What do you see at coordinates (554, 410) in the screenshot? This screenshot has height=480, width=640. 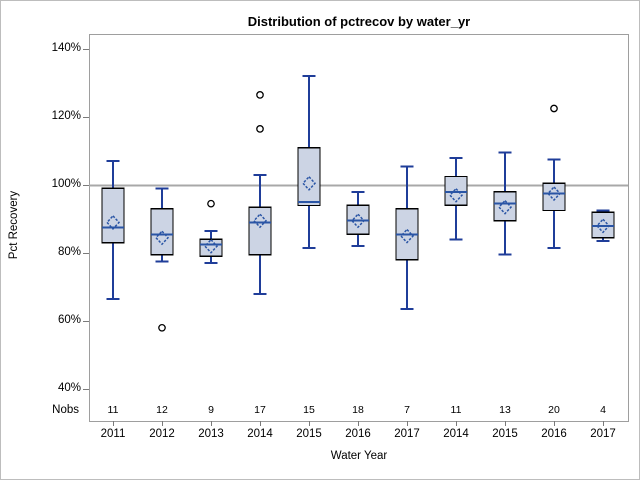 I see `nobs-value: 20` at bounding box center [554, 410].